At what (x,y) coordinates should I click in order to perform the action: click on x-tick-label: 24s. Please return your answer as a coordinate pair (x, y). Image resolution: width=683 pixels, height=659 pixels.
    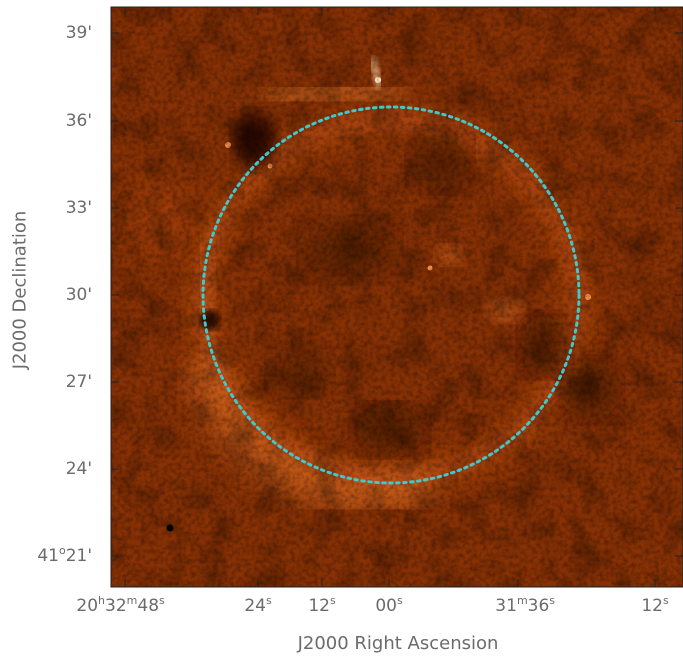
    Looking at the image, I should click on (258, 605).